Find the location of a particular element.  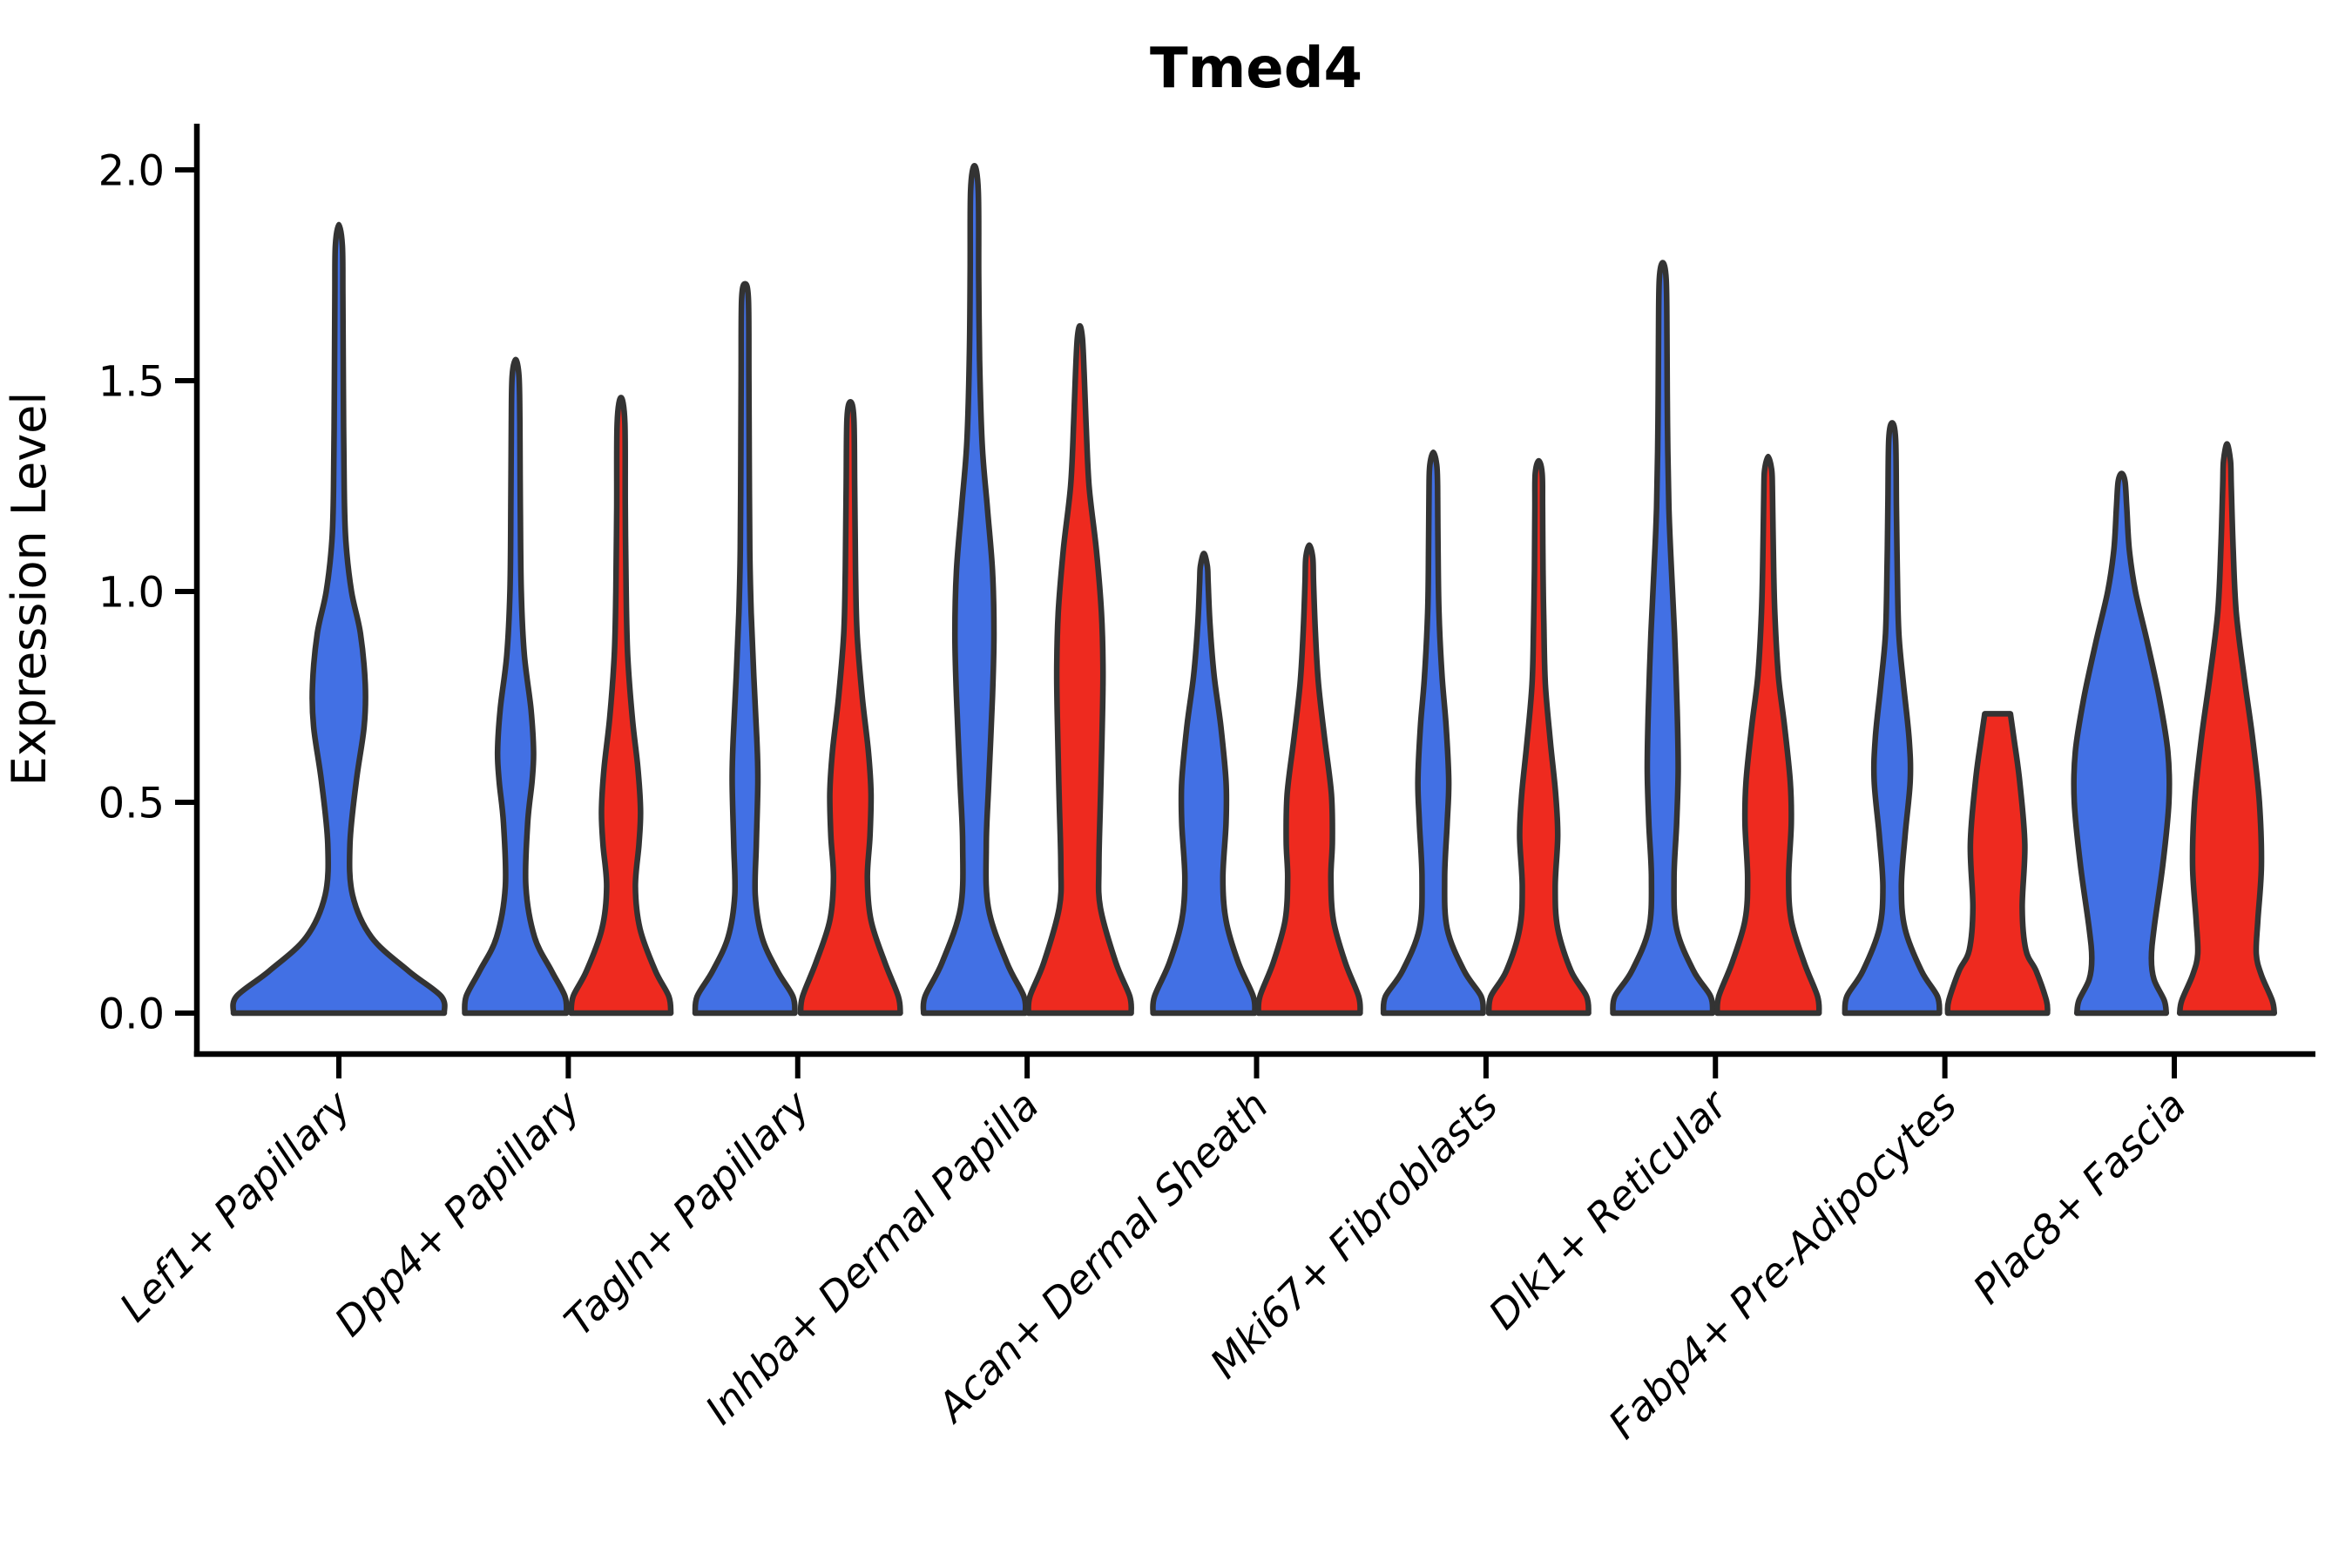

x-tick-label-8: Plac8+ Fascia is located at coordinates (2078, 1197).